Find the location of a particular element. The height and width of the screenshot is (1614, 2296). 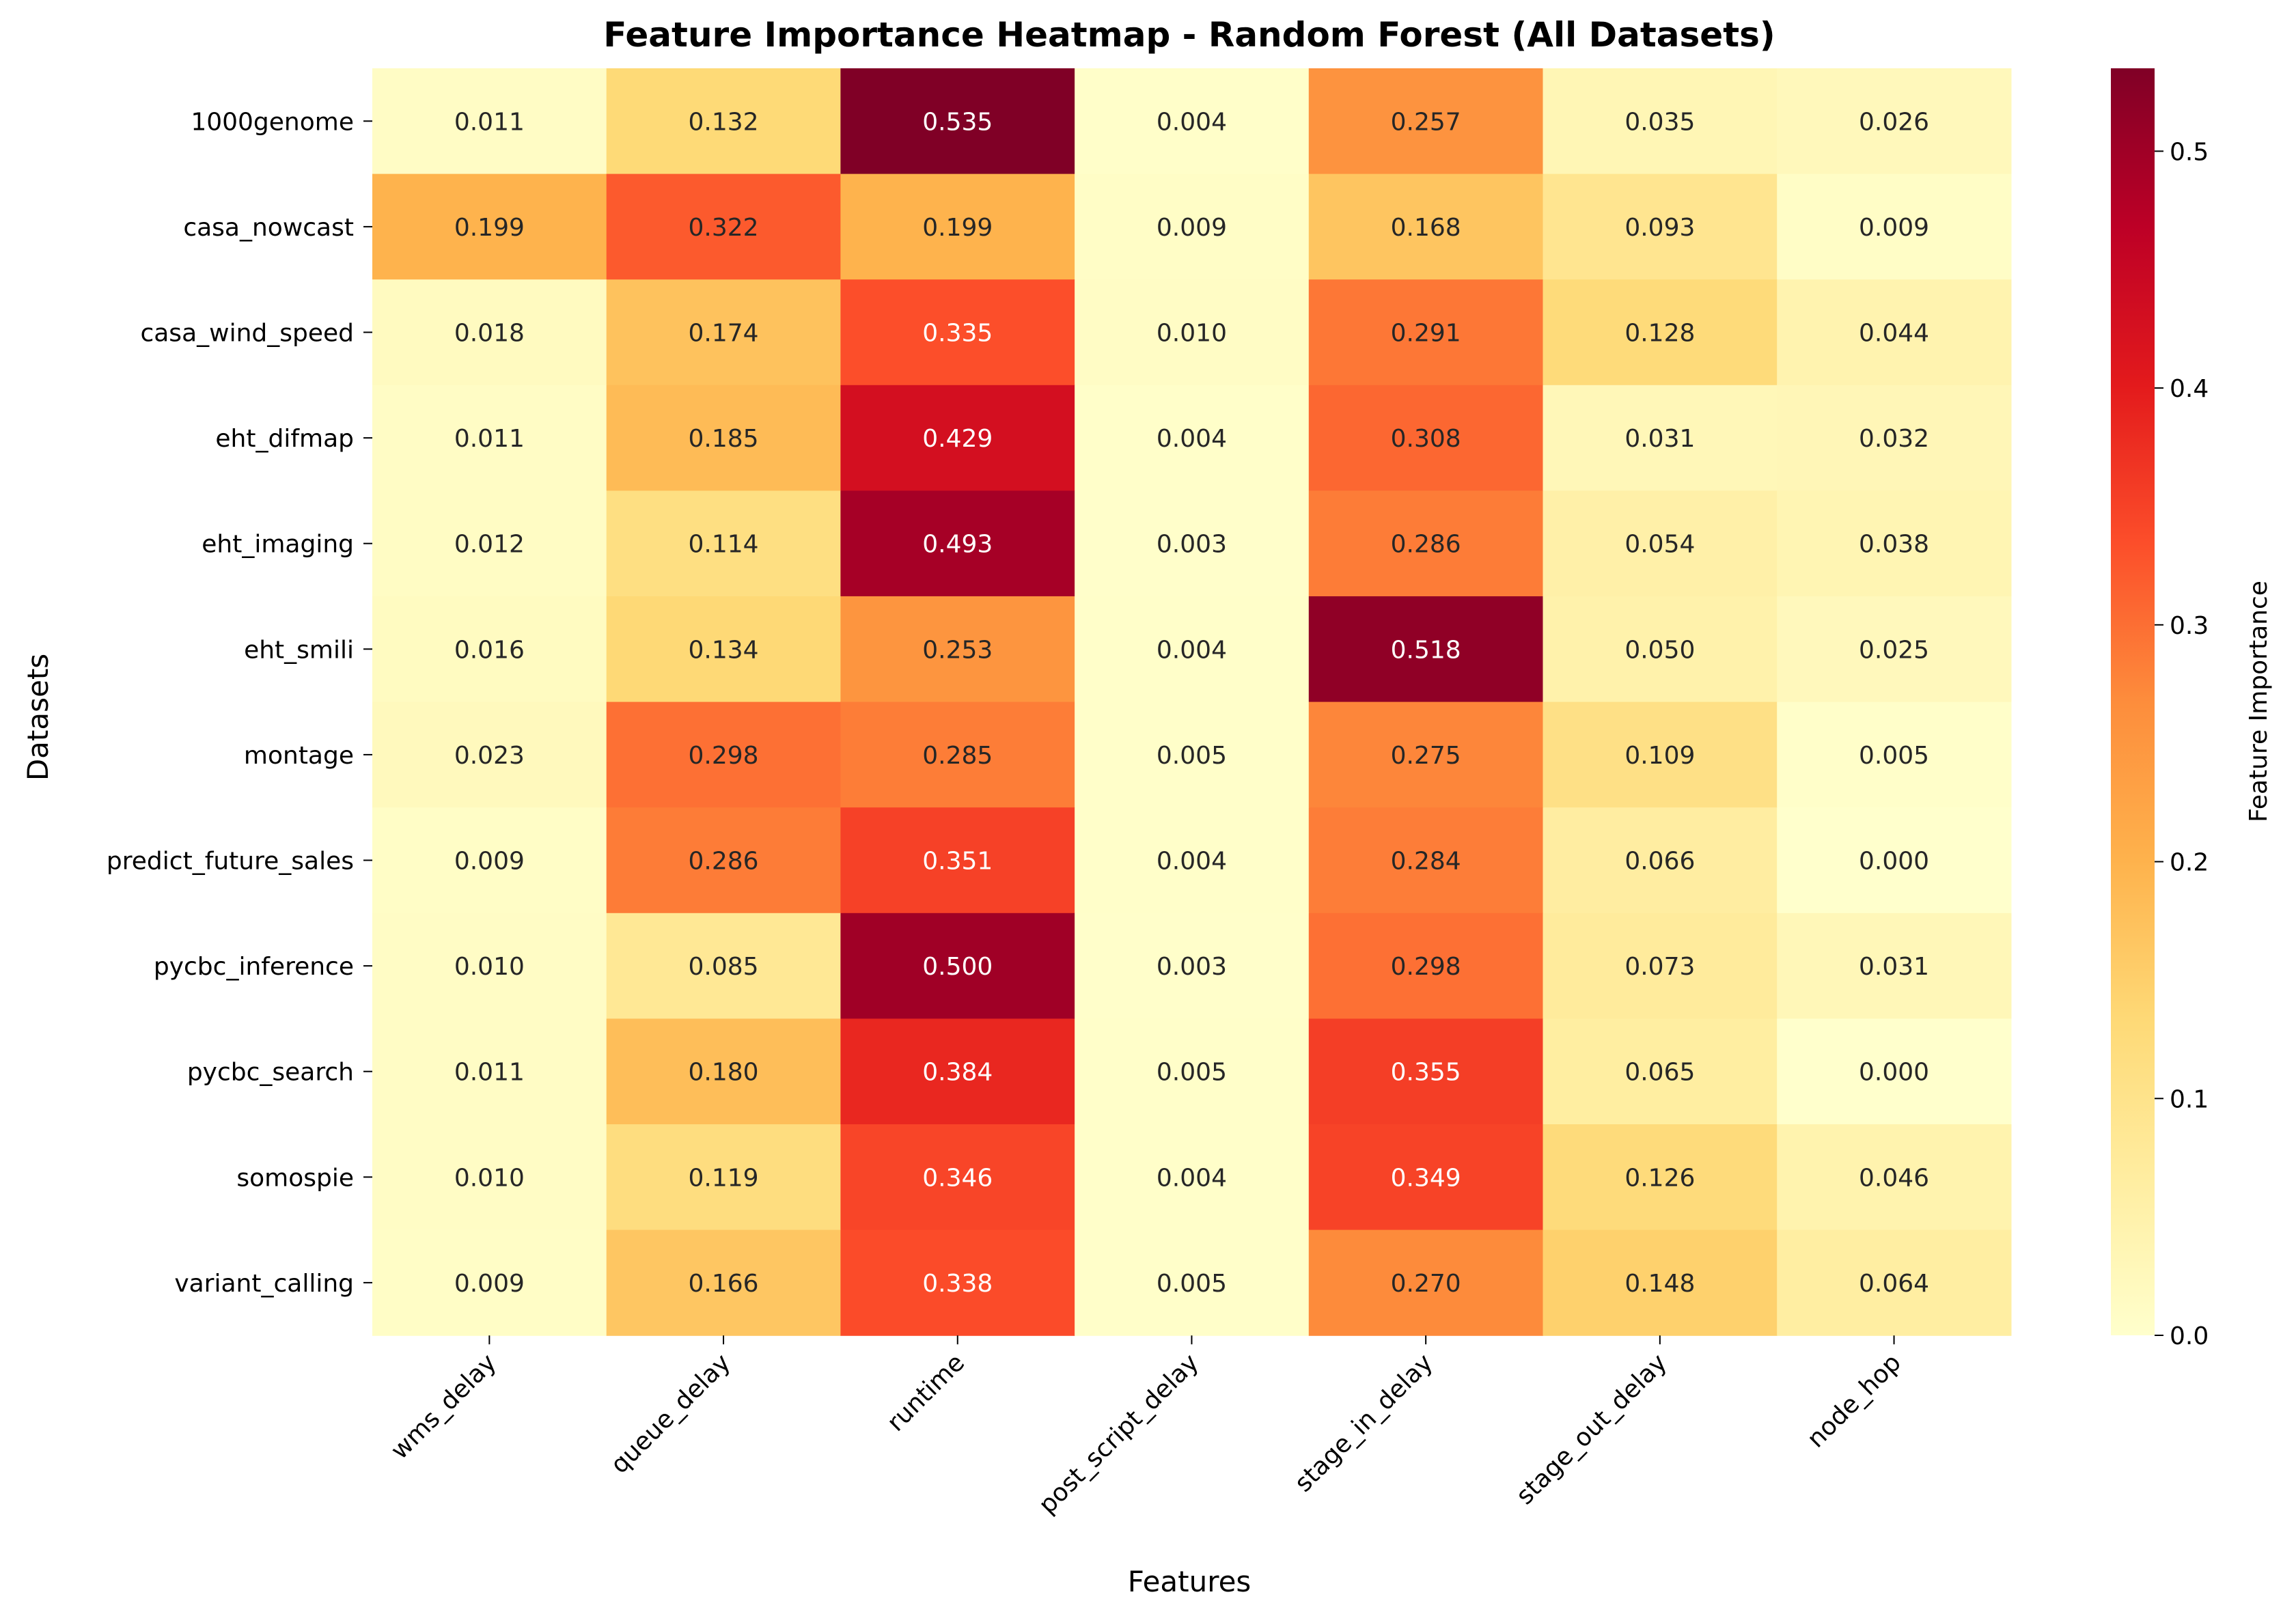

cell-value-label: 0.338 is located at coordinates (957, 1284).